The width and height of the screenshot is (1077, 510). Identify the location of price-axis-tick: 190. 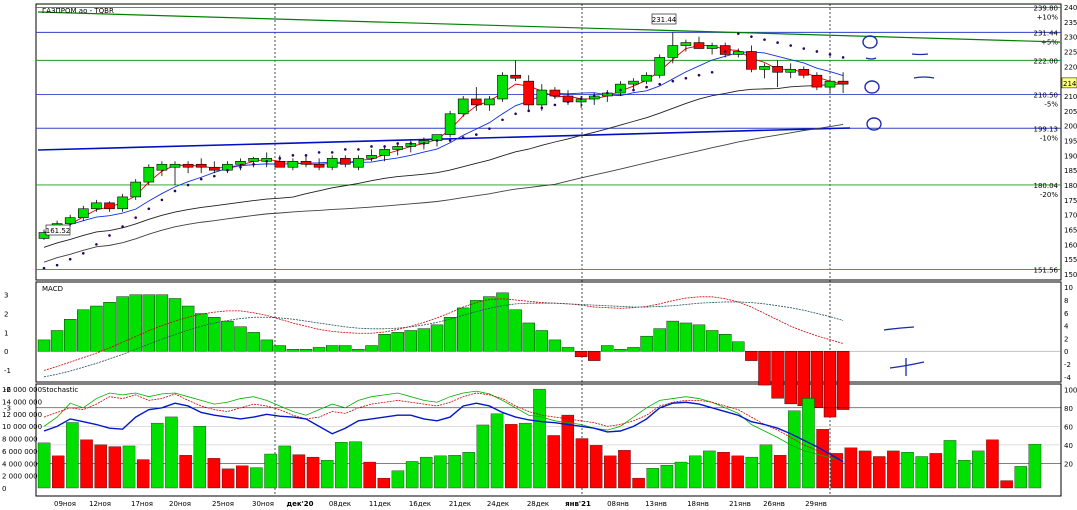
(1070, 156).